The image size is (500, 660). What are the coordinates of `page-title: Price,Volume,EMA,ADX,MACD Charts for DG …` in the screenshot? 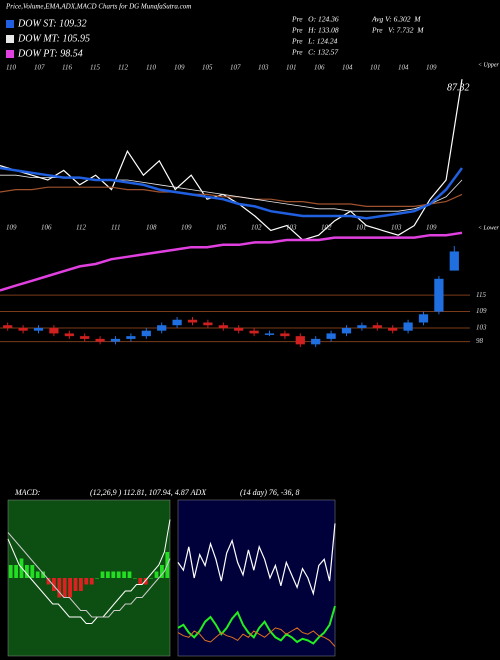 It's located at (98, 7).